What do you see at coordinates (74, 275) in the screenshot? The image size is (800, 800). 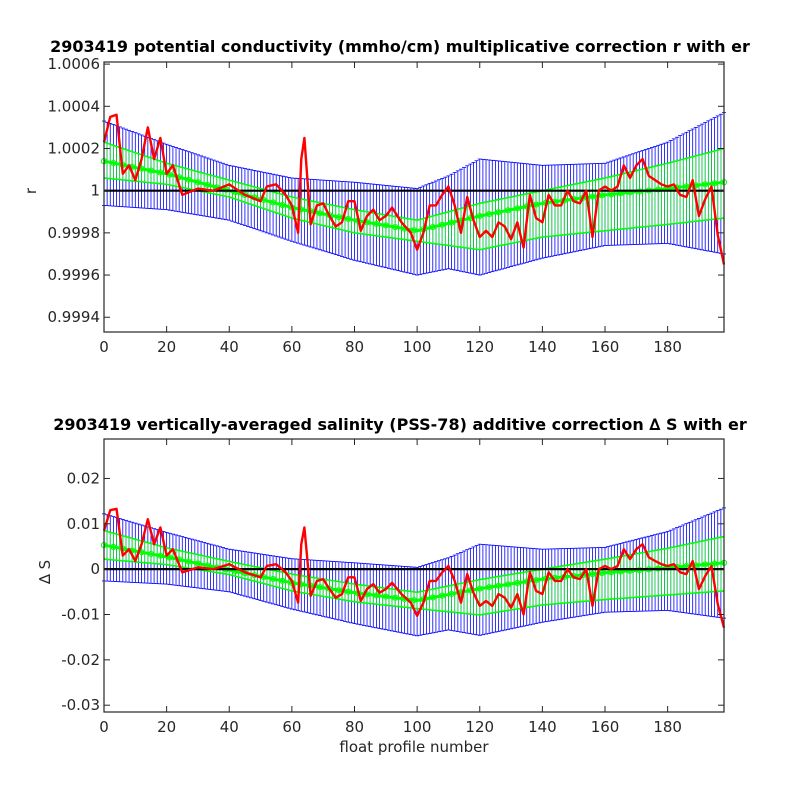 I see `y-tick-label: 0.9996` at bounding box center [74, 275].